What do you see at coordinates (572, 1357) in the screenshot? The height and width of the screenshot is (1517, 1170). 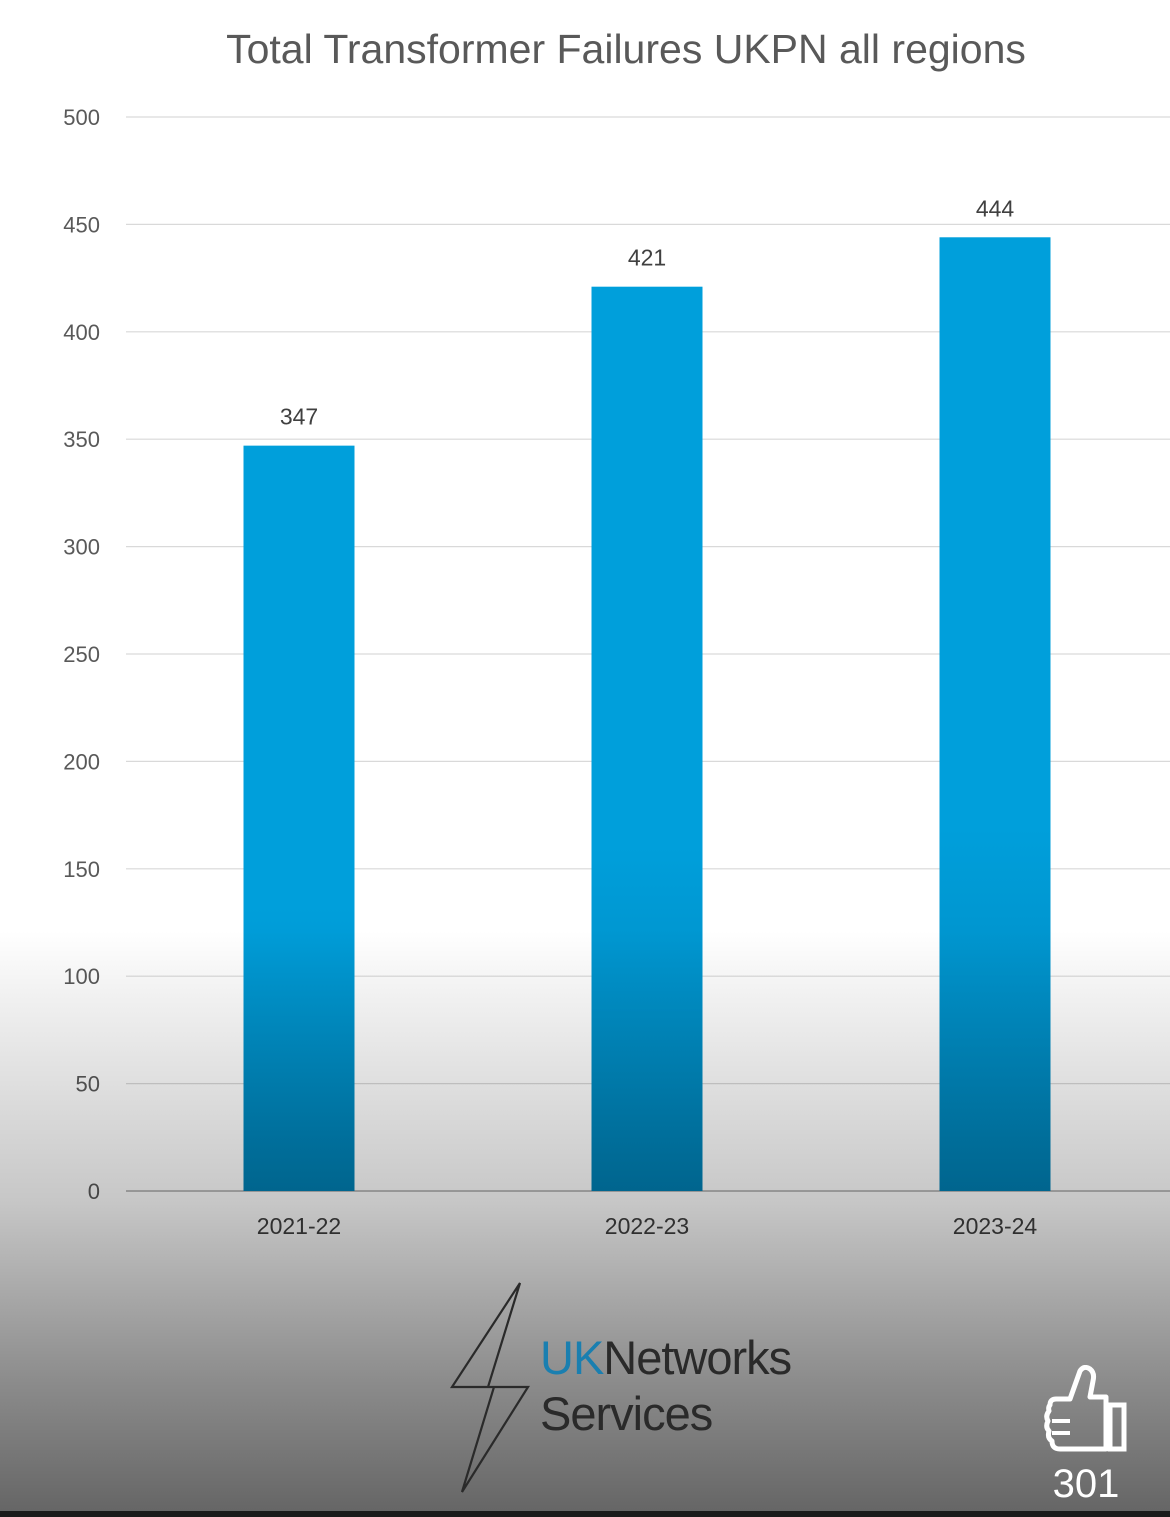 I see `brand-uk: UK` at bounding box center [572, 1357].